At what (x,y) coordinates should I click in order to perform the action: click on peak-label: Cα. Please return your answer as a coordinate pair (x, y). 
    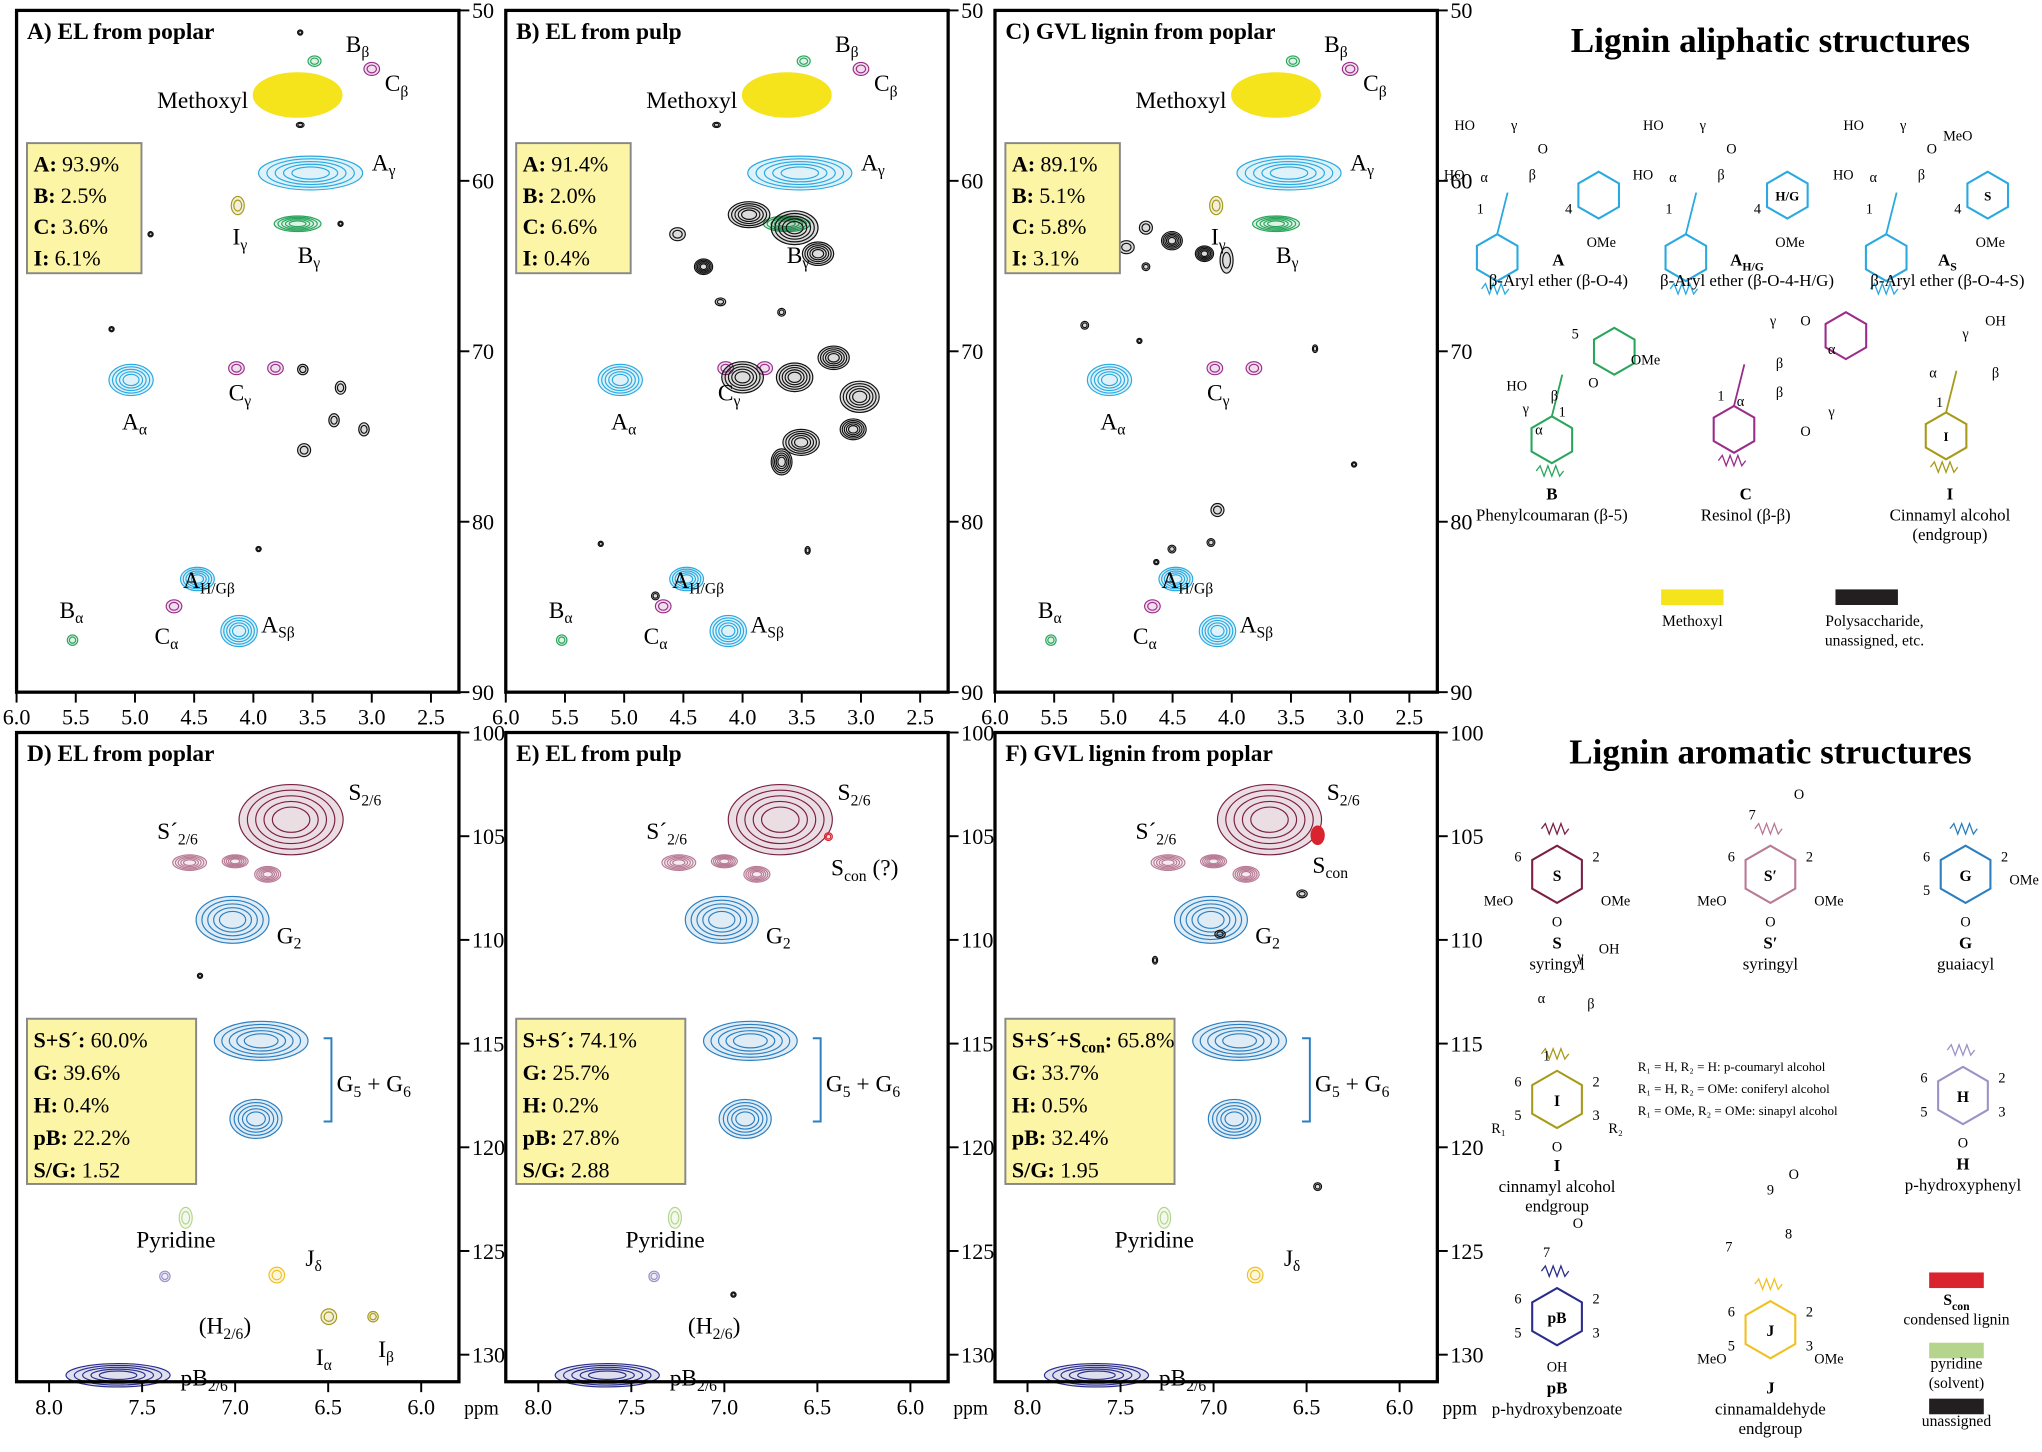
    Looking at the image, I should click on (656, 638).